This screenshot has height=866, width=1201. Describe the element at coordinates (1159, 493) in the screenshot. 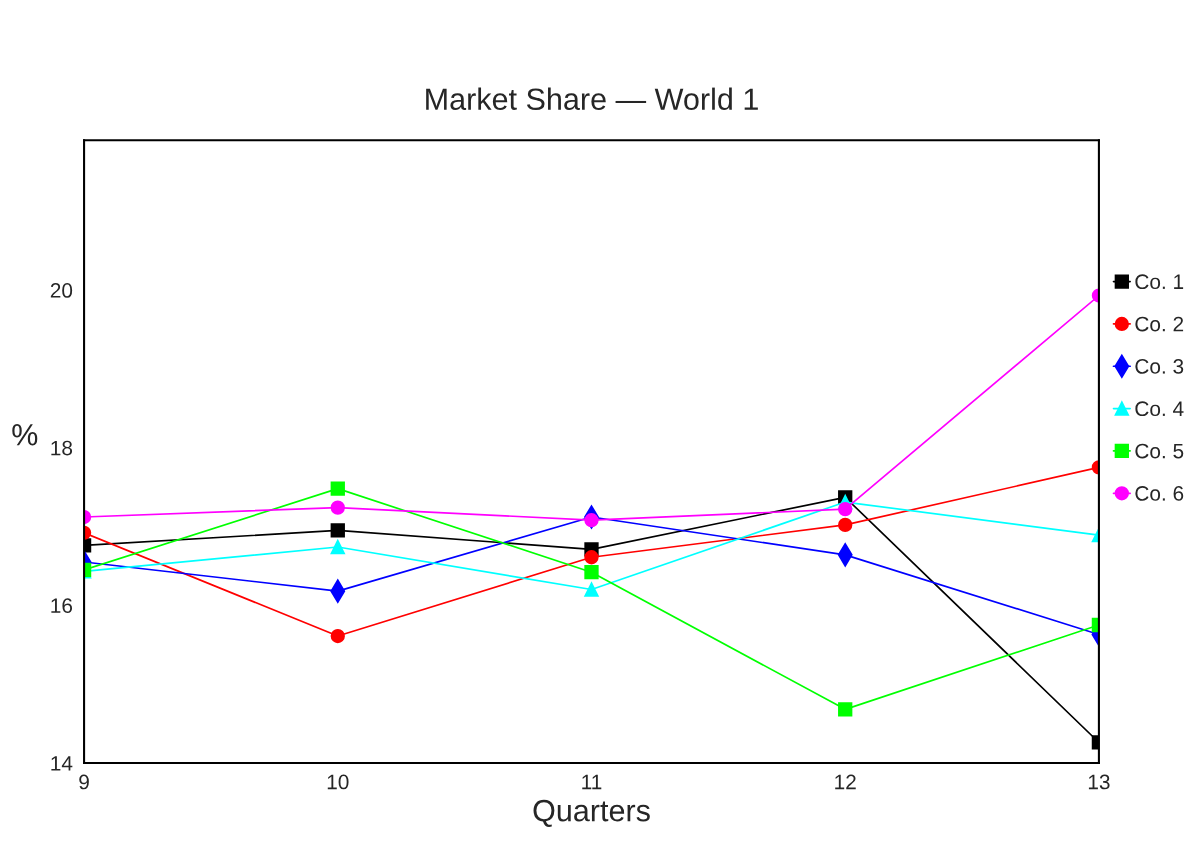

I see `legend-label: Co. 6` at that location.